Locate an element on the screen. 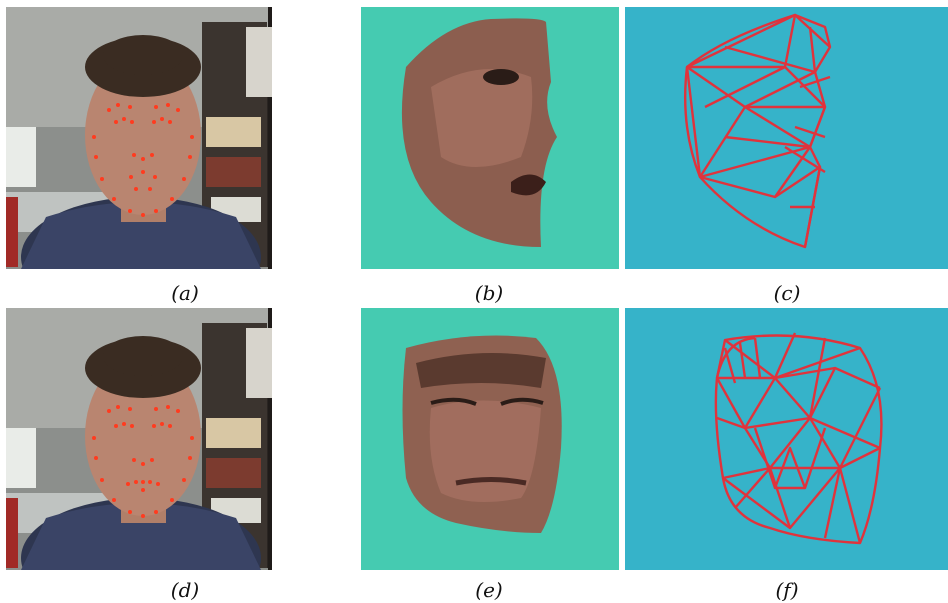  wireframe-mesh-c is located at coordinates (757, 131).